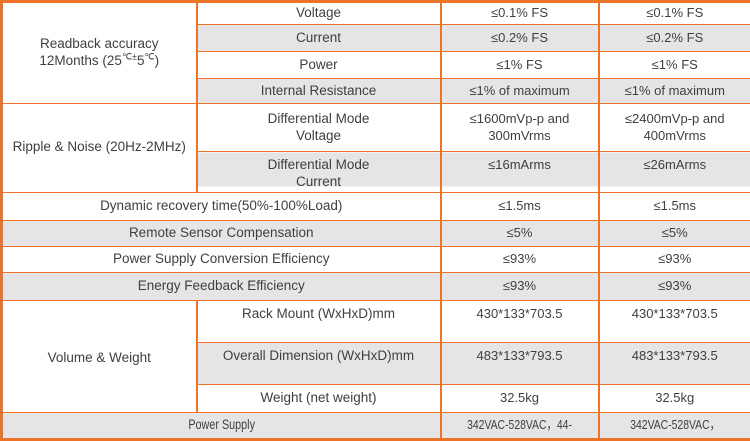  What do you see at coordinates (520, 425) in the screenshot?
I see `spec-value-cell: 342VAC-528VAC，44-` at bounding box center [520, 425].